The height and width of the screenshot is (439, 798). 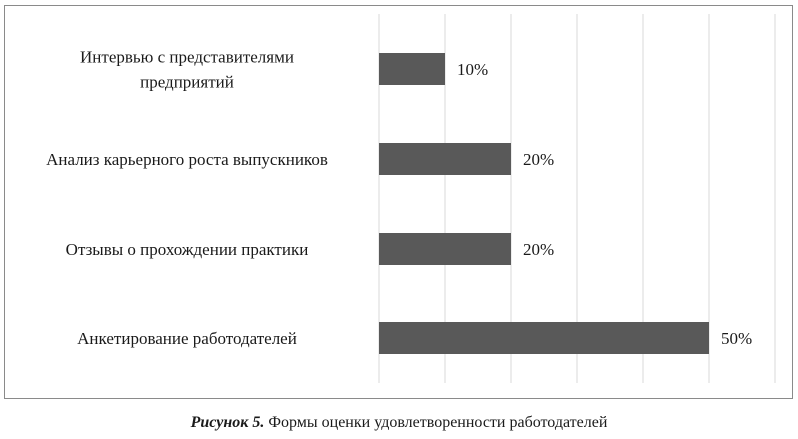 What do you see at coordinates (736, 338) in the screenshot?
I see `value-label-3: 50%` at bounding box center [736, 338].